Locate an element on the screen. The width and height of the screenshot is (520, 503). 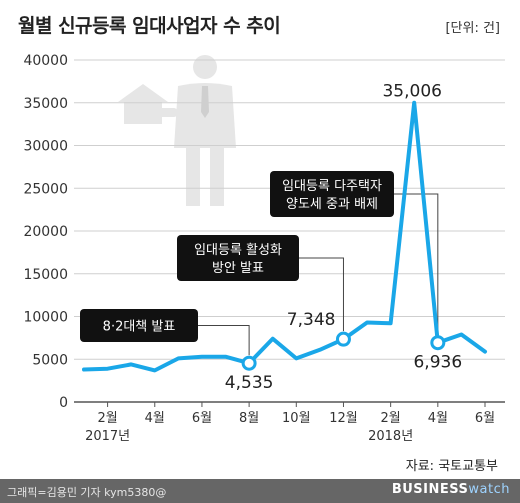
data-label: 4,535 is located at coordinates (249, 383).